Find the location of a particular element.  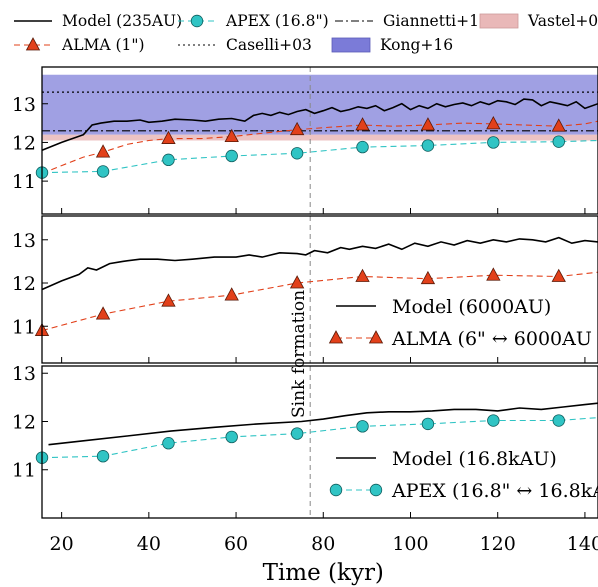

vastel06-band is located at coordinates (320, 137).